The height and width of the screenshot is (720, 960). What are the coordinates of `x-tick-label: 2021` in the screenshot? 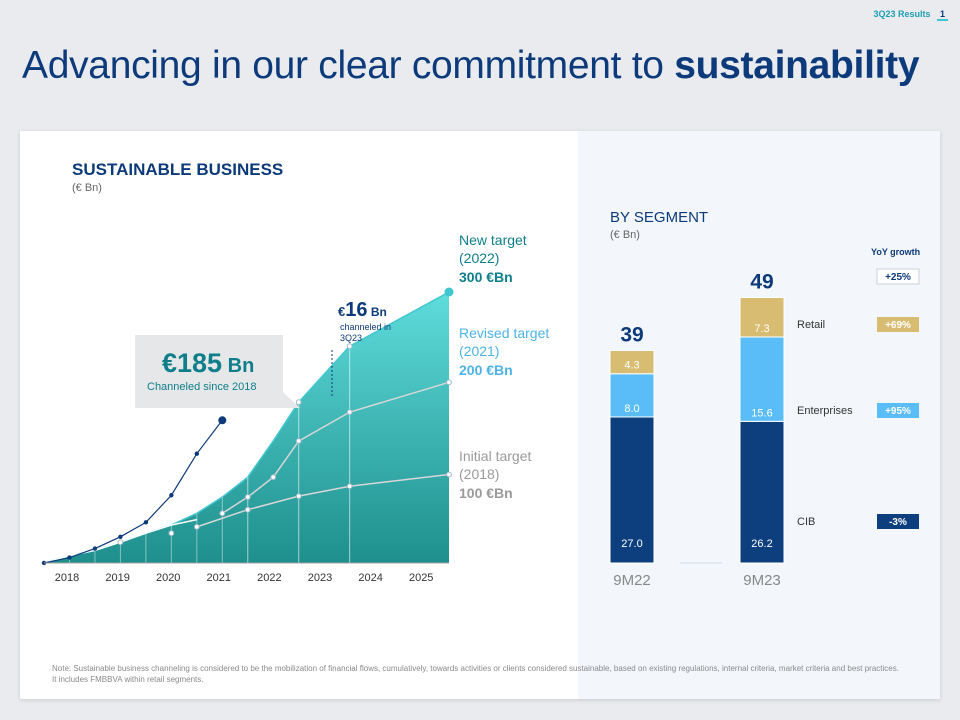 It's located at (219, 578).